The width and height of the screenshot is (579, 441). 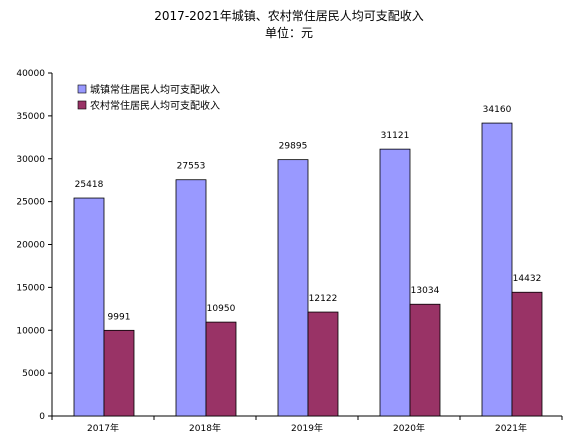 I want to click on y-tick-label: 40000, so click(x=30, y=74).